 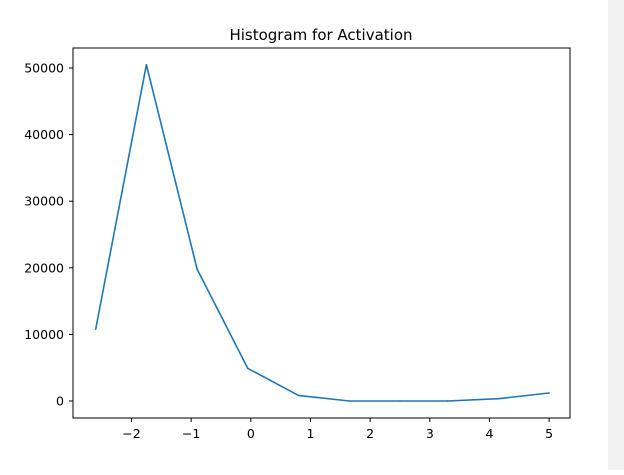 What do you see at coordinates (44, 201) in the screenshot?
I see `y-tick-label: 30000` at bounding box center [44, 201].